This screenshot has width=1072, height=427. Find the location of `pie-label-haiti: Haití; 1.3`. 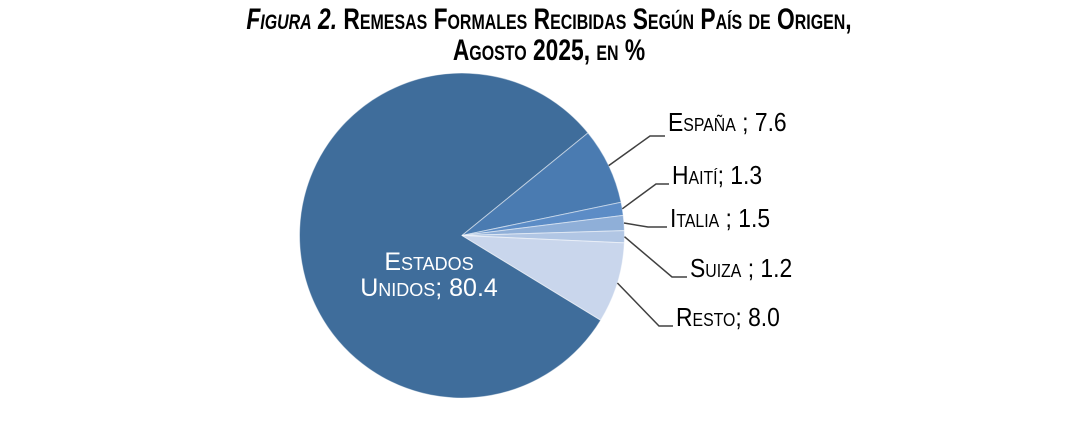

pie-label-haiti: Haití; 1.3 is located at coordinates (717, 175).